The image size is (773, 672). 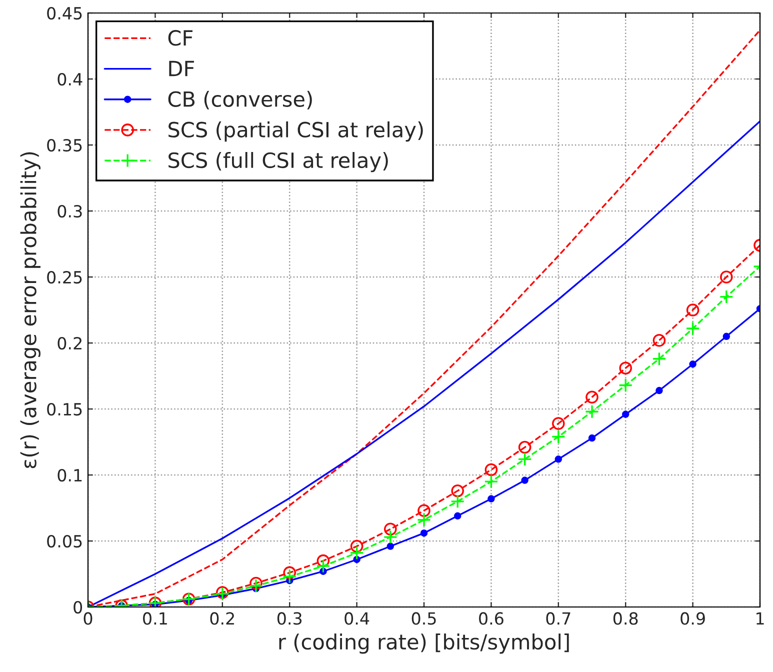 I want to click on legend-label: CF, so click(x=180, y=38).